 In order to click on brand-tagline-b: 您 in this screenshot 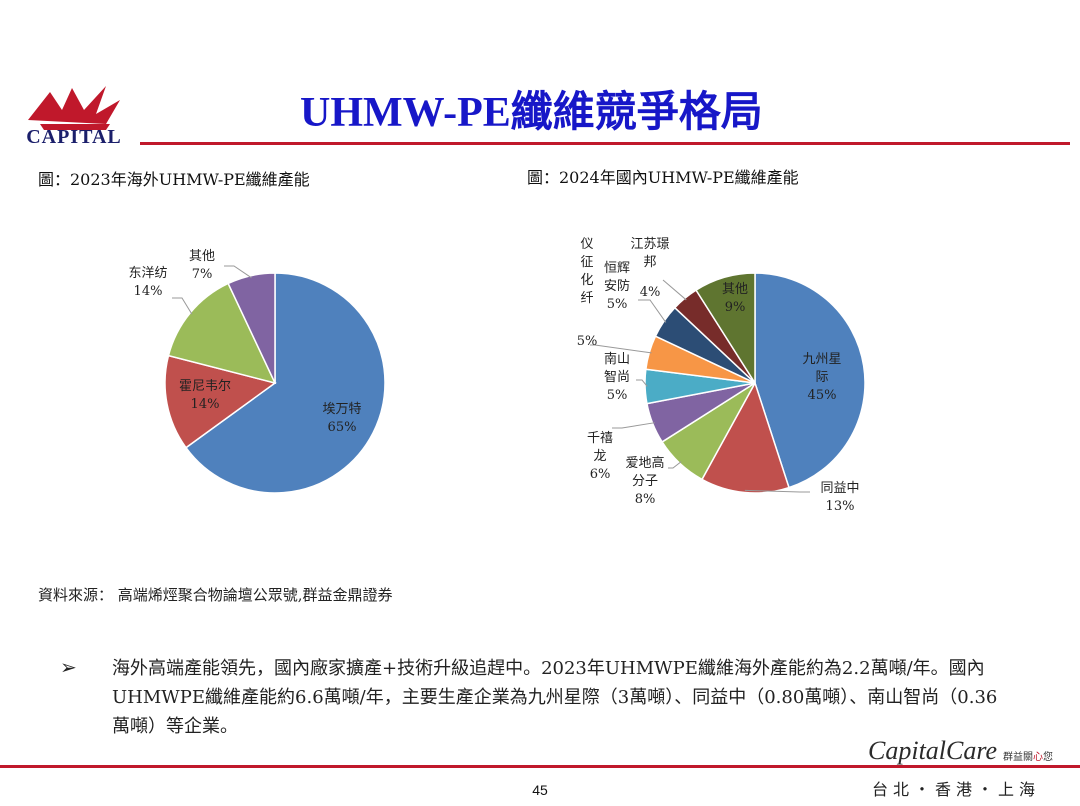, I will do `click(1048, 757)`.